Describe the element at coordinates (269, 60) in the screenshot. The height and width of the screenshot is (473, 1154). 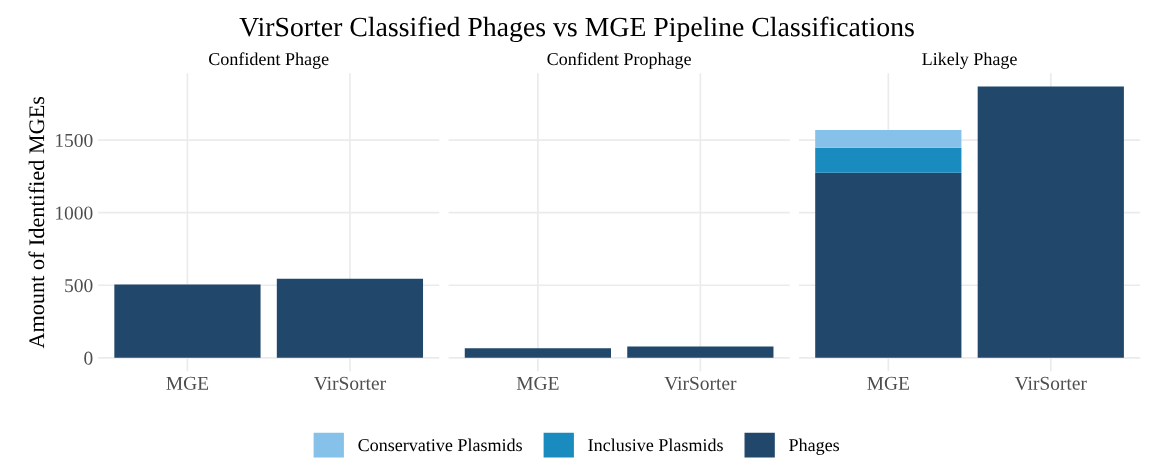
I see `chart-title: Confident Phage` at that location.